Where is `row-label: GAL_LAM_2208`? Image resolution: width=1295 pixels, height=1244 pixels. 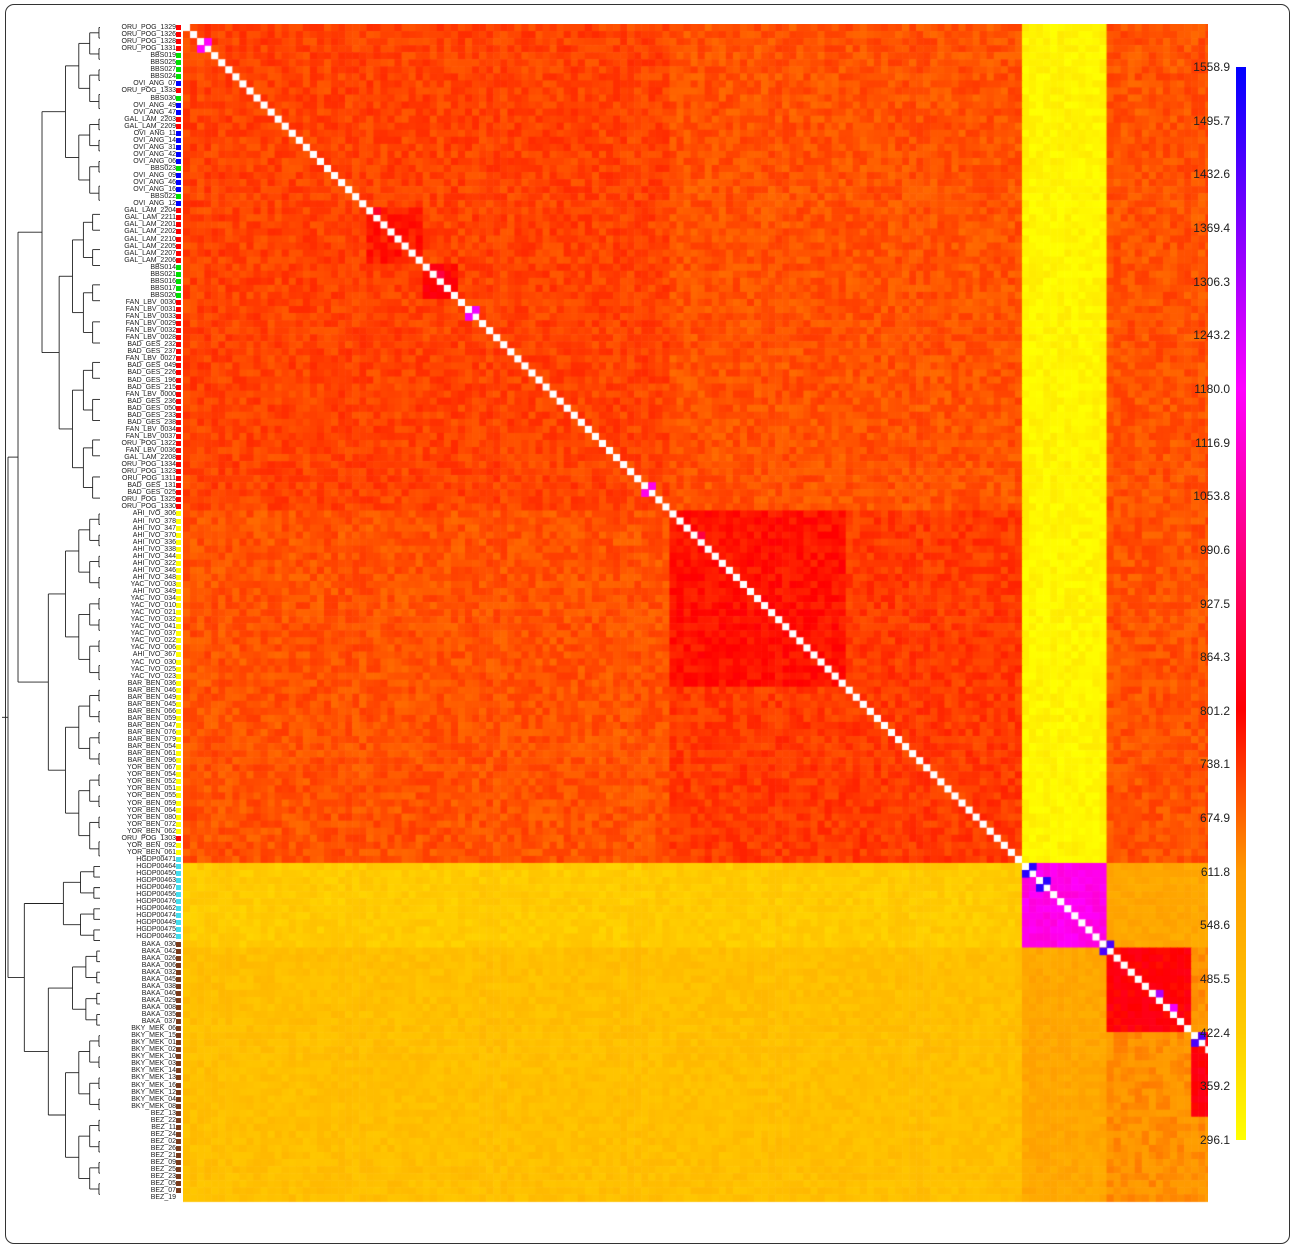
row-label: GAL_LAM_2208 is located at coordinates (150, 458).